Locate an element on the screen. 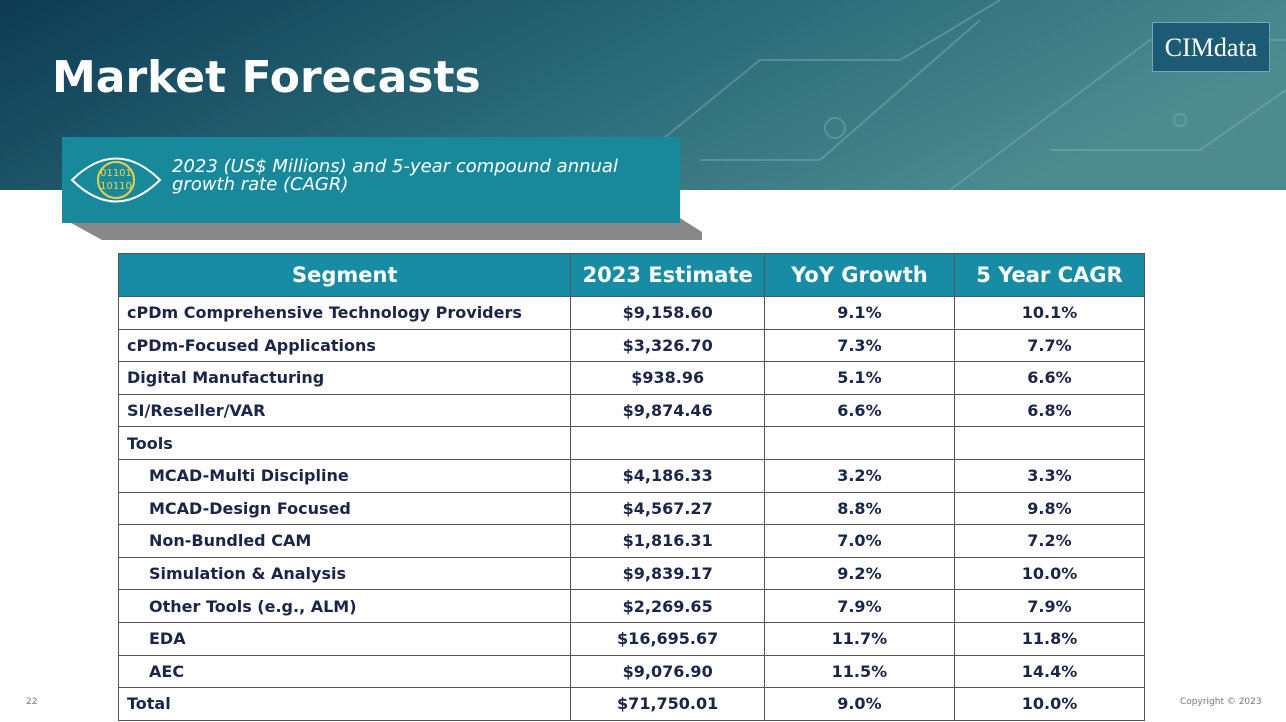 Image resolution: width=1286 pixels, height=722 pixels. table-row: SI/Reseller/VAR $9,874.46 6.6% 6.8% is located at coordinates (631, 410).